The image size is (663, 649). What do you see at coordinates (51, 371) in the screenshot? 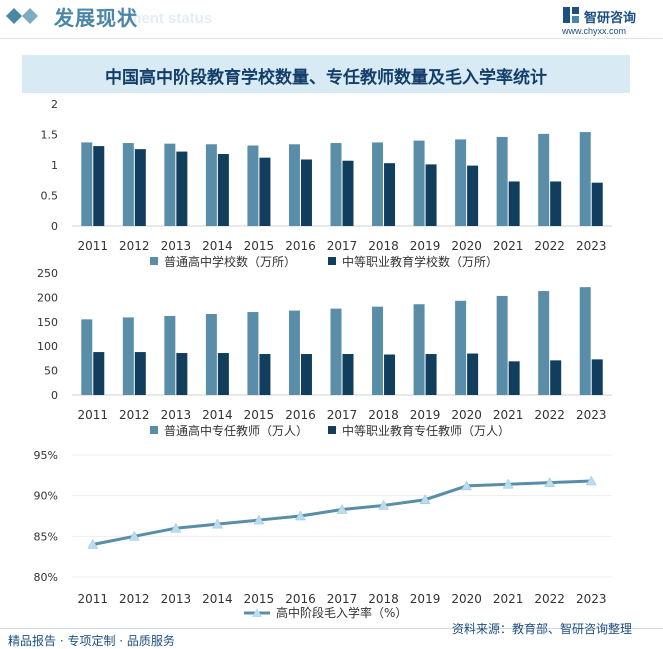
I see `y-tick-label: 50` at bounding box center [51, 371].